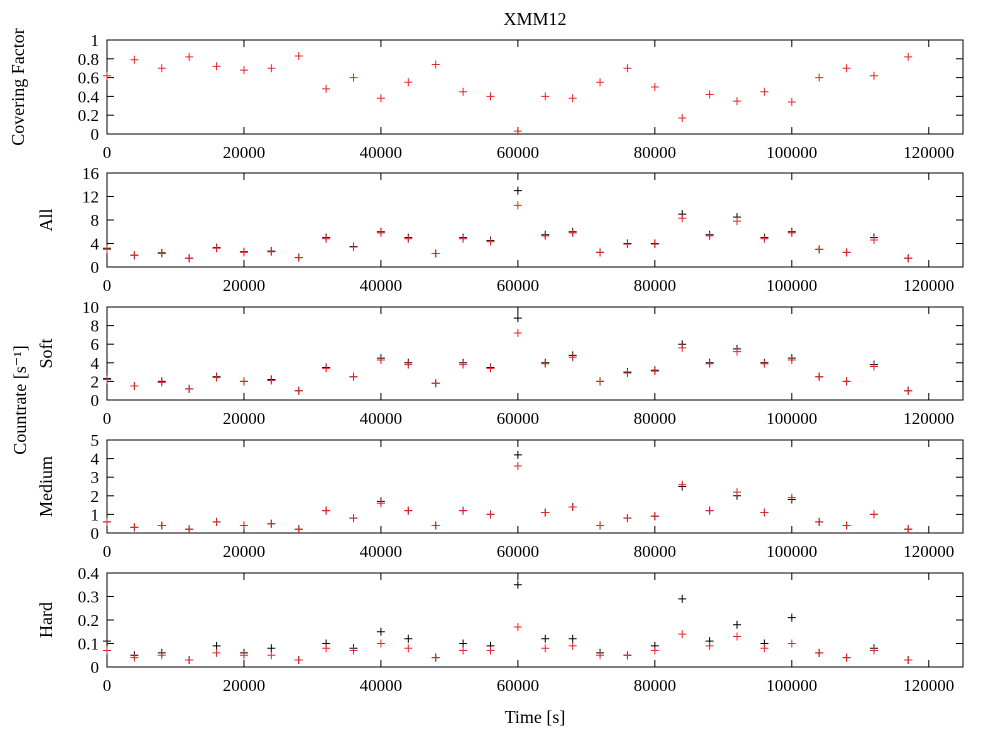 This screenshot has height=735, width=1000. What do you see at coordinates (534, 19) in the screenshot?
I see `chart-title: XMM12` at bounding box center [534, 19].